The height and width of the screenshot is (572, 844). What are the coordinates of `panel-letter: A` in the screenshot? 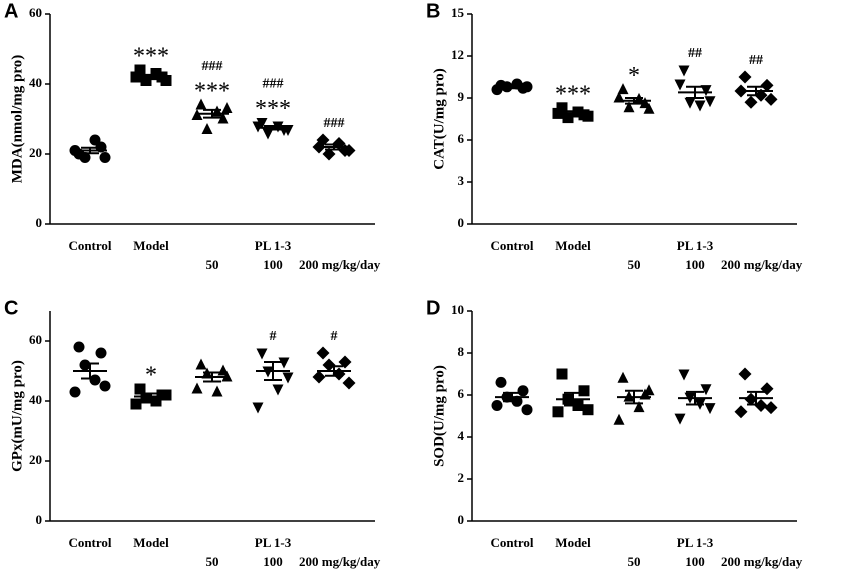 It's located at (11, 11).